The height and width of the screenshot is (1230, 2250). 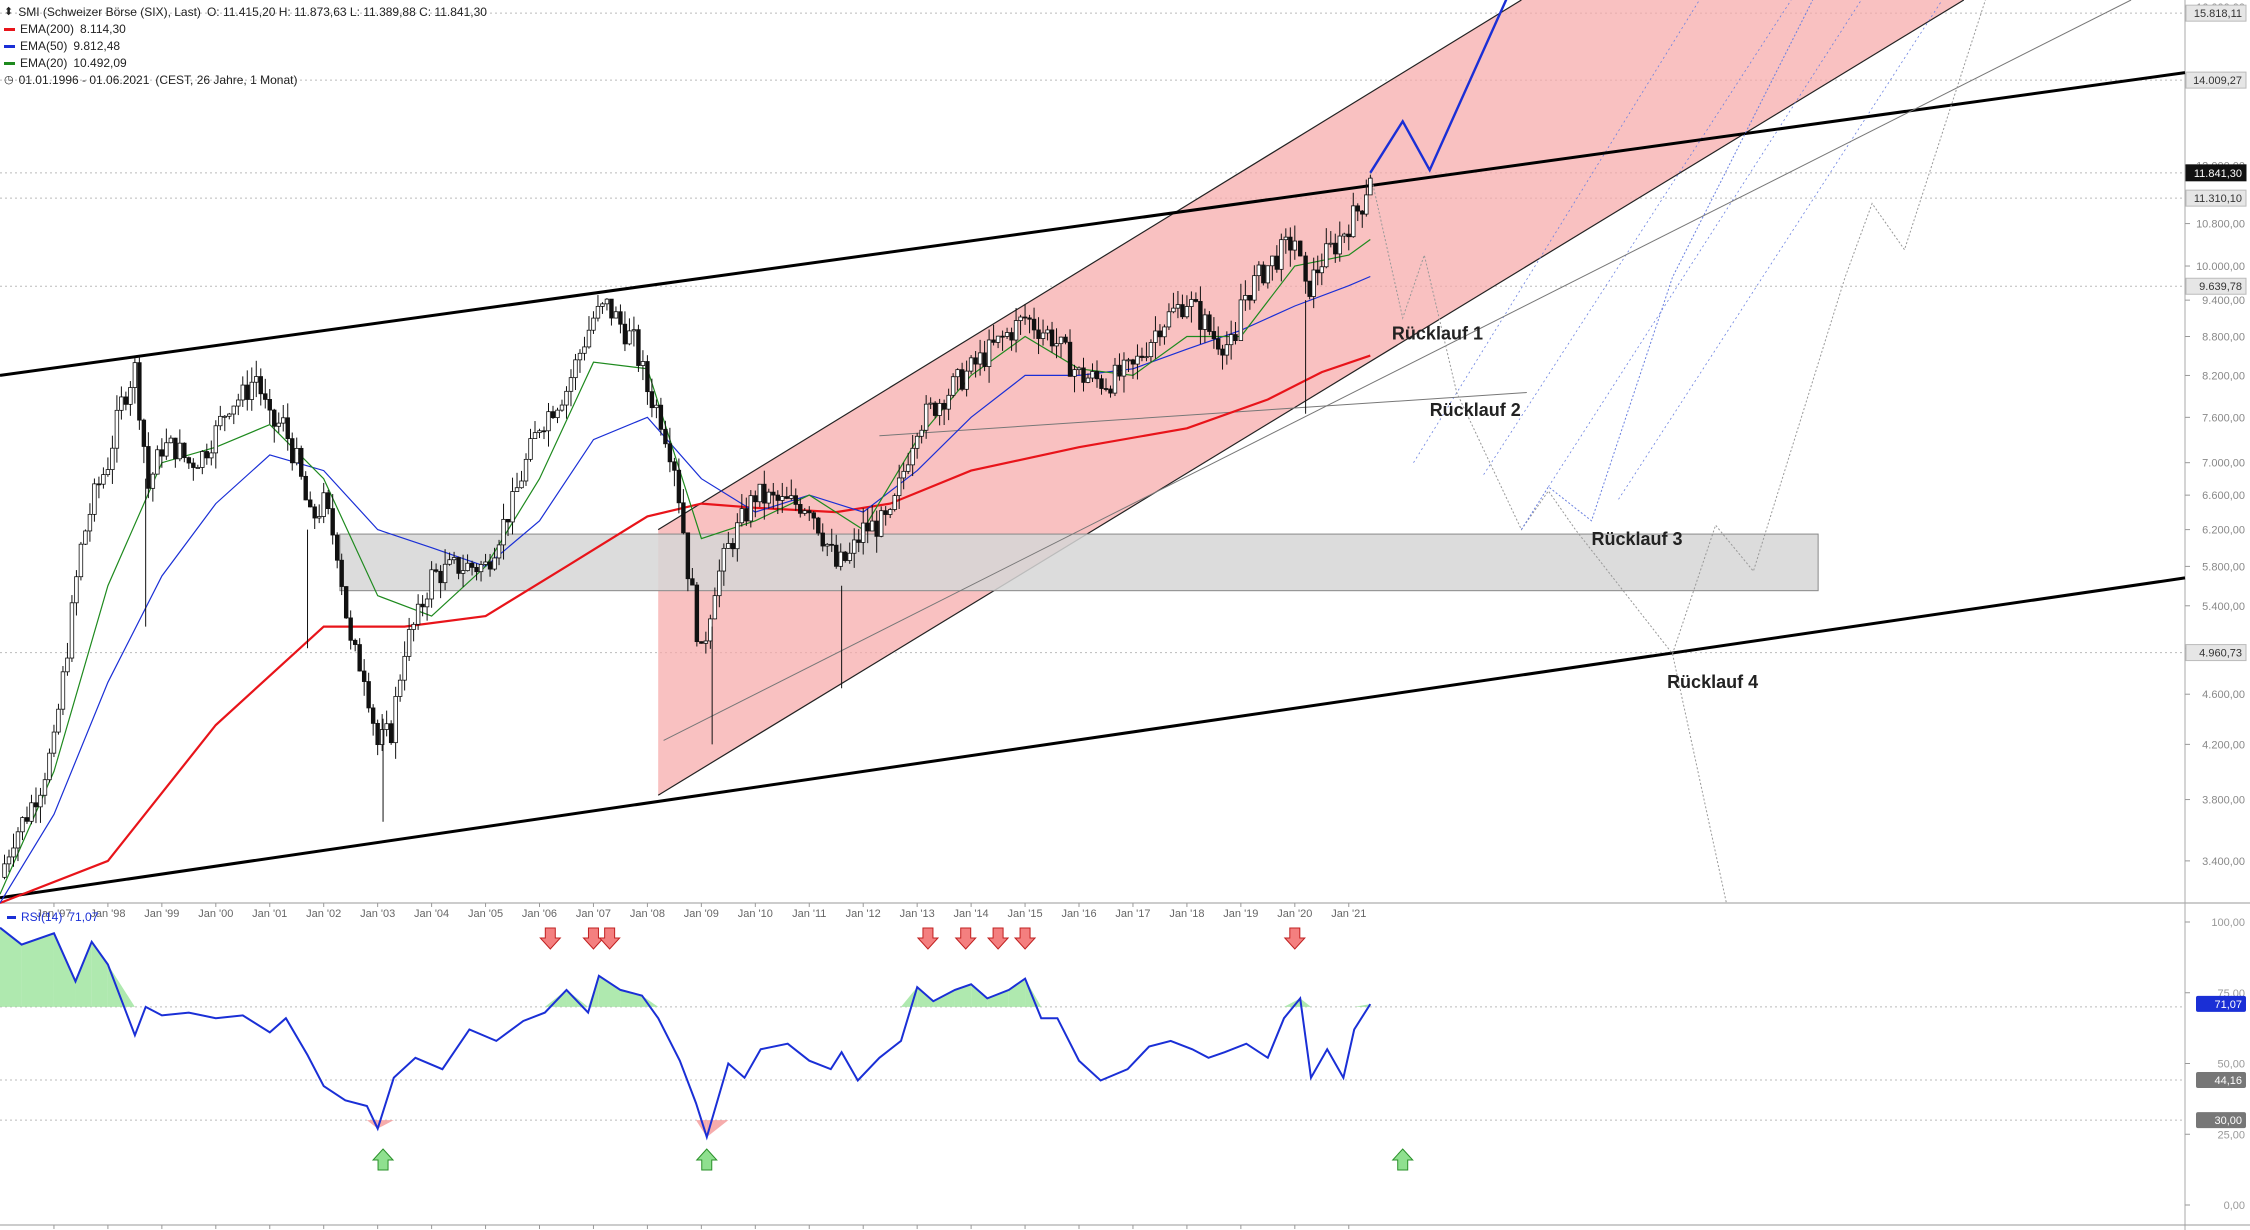 What do you see at coordinates (755, 914) in the screenshot?
I see `x-tick-label: Jan '10` at bounding box center [755, 914].